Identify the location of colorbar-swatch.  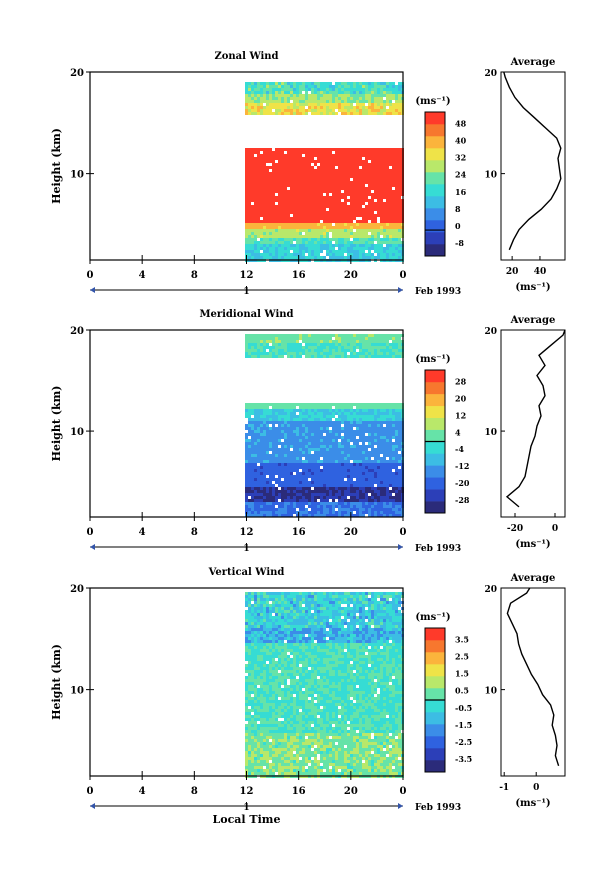
(435, 400).